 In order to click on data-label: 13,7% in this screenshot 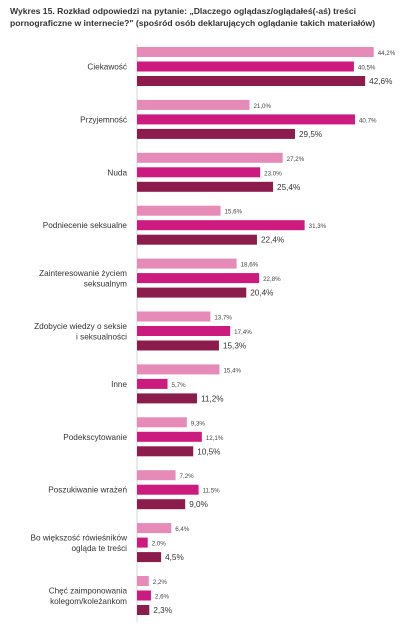, I will do `click(223, 318)`.